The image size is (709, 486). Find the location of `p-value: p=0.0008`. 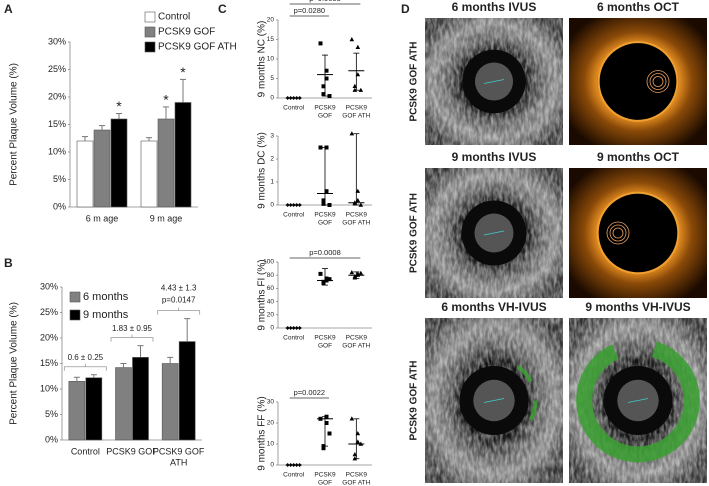

p-value: p=0.0008 is located at coordinates (325, 252).